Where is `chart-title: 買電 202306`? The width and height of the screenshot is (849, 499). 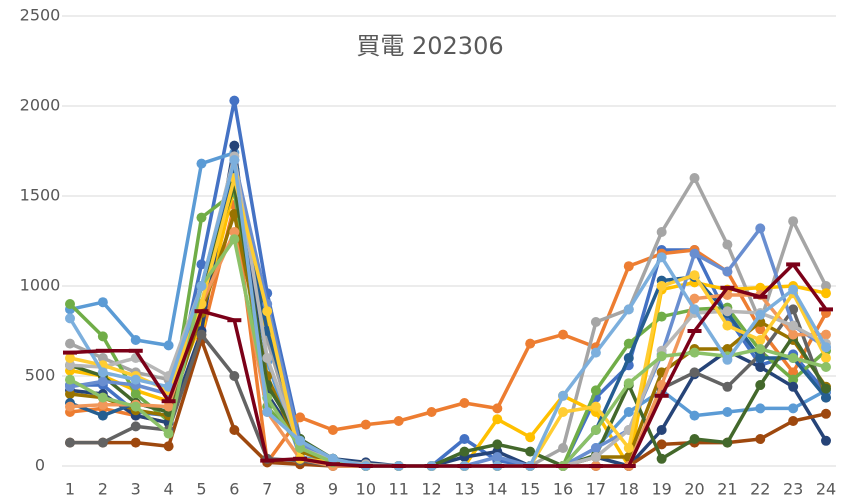
chart-title: 買電 202306 is located at coordinates (429, 46).